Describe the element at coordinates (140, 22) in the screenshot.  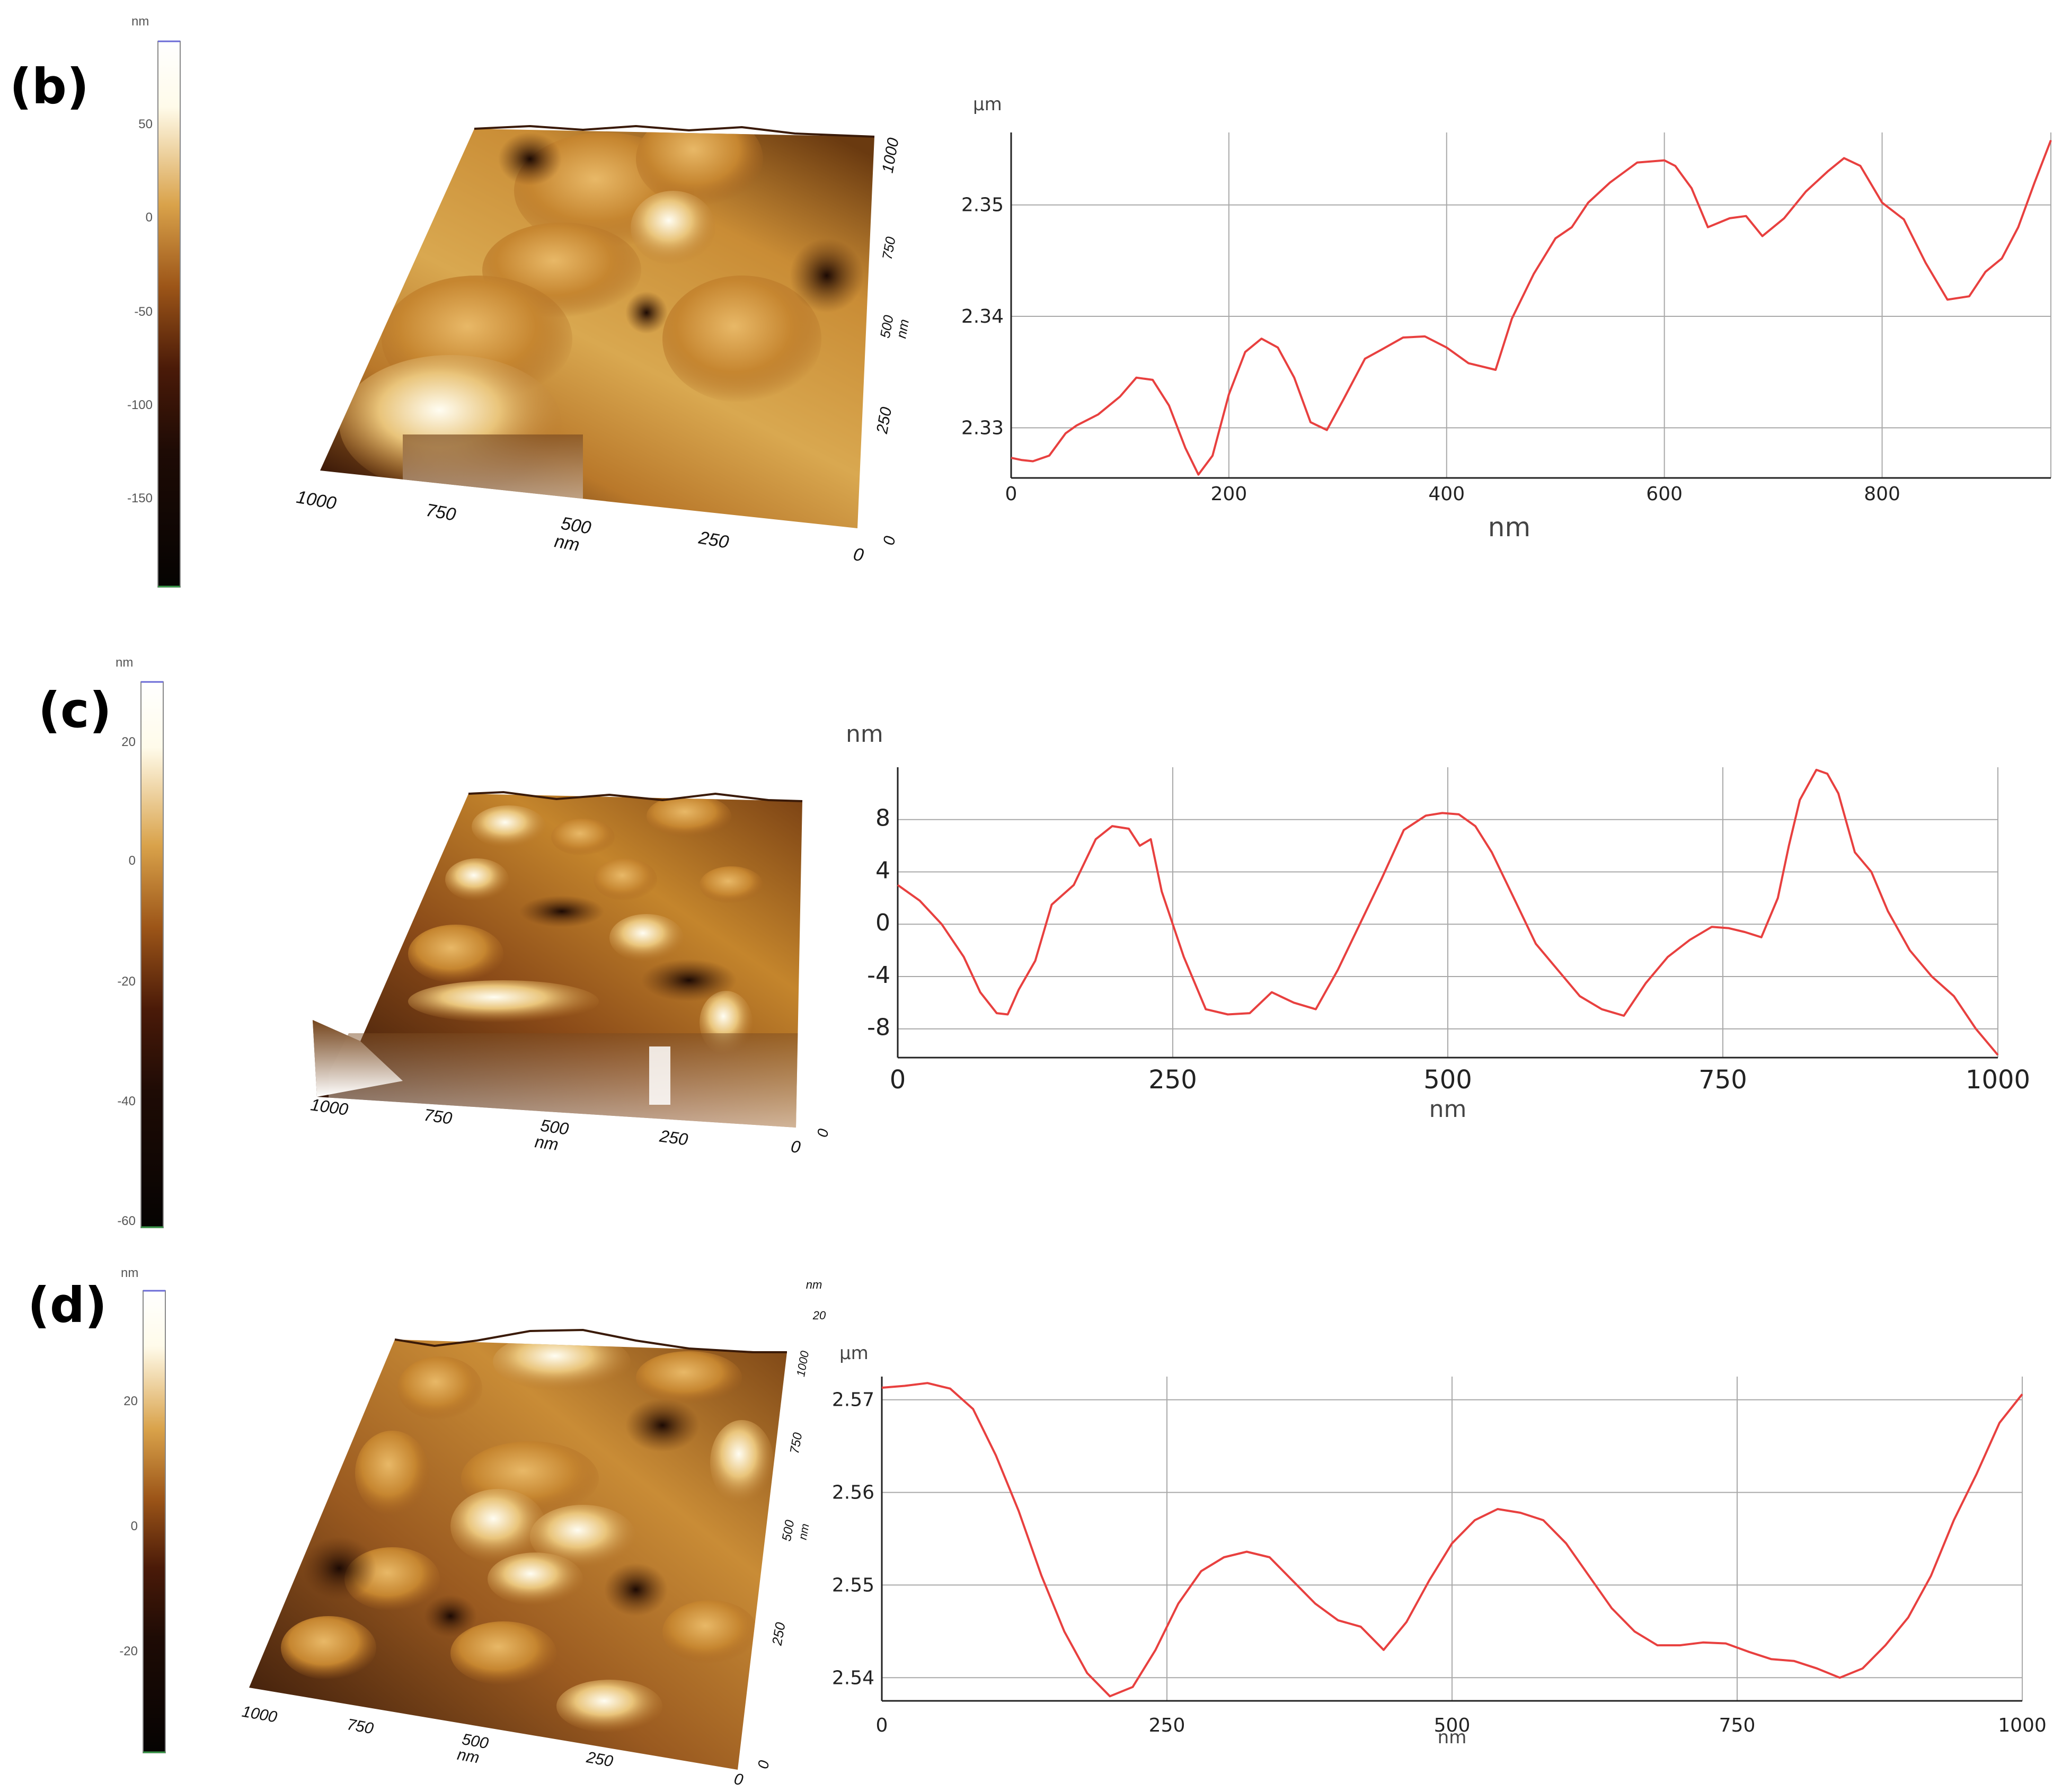
I see `colorbar-unit-b: nm` at that location.